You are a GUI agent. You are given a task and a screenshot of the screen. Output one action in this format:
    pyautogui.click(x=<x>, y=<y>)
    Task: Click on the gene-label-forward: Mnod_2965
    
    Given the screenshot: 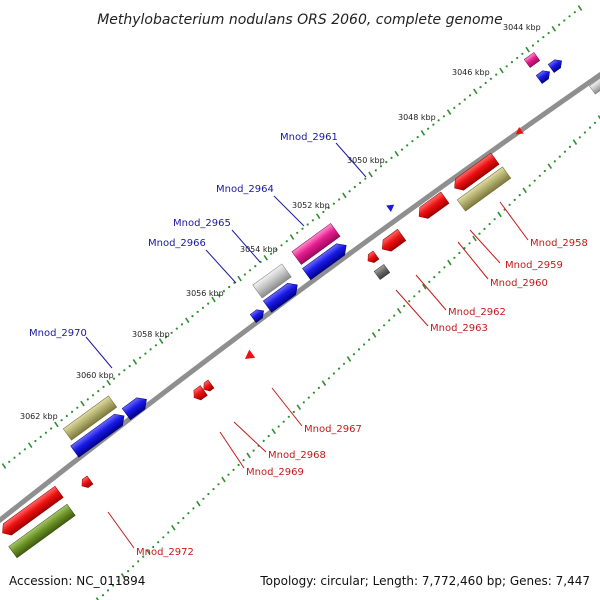 What is the action you would take?
    pyautogui.click(x=202, y=223)
    